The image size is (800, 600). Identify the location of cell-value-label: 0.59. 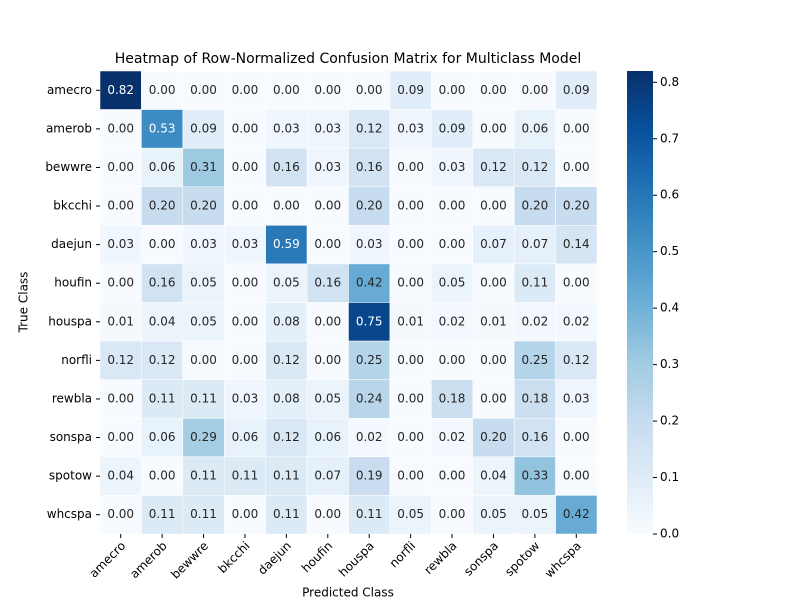
(286, 244).